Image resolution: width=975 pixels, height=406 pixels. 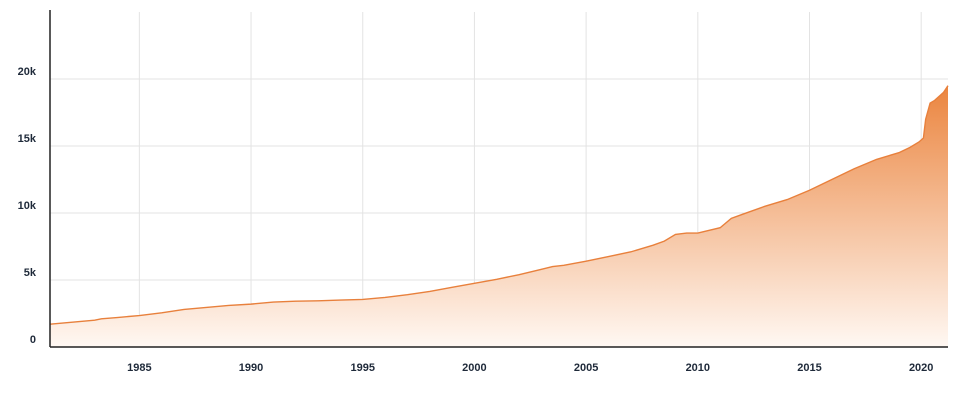 I want to click on x-tick-label: 2005, so click(x=586, y=368).